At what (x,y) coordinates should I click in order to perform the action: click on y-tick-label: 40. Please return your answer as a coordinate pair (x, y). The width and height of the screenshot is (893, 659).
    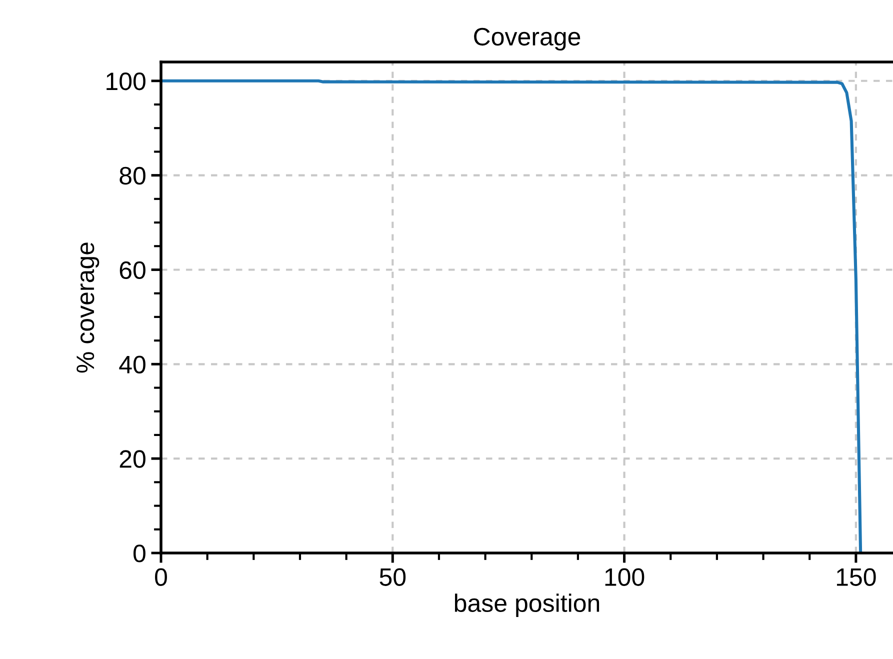
    Looking at the image, I should click on (132, 365).